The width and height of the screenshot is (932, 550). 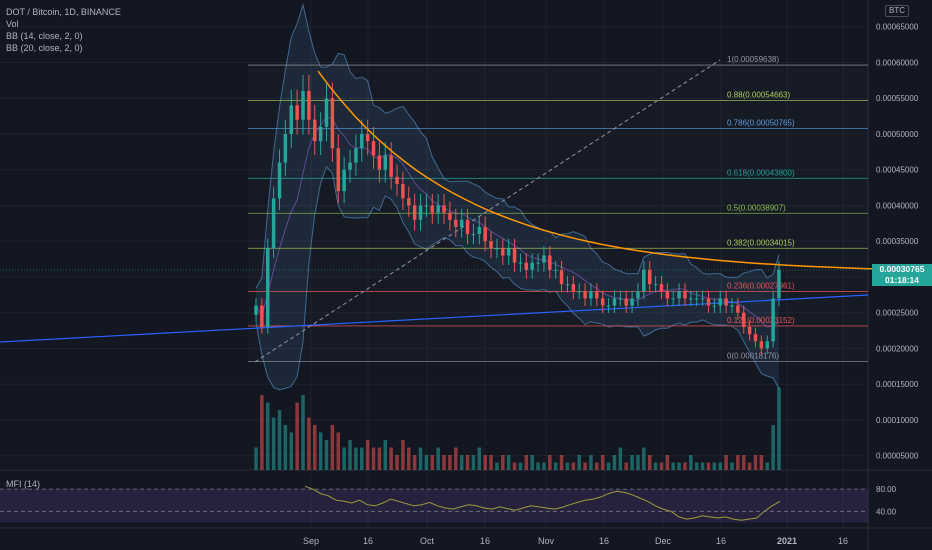 I want to click on time-tick-label: 2021, so click(x=787, y=541).